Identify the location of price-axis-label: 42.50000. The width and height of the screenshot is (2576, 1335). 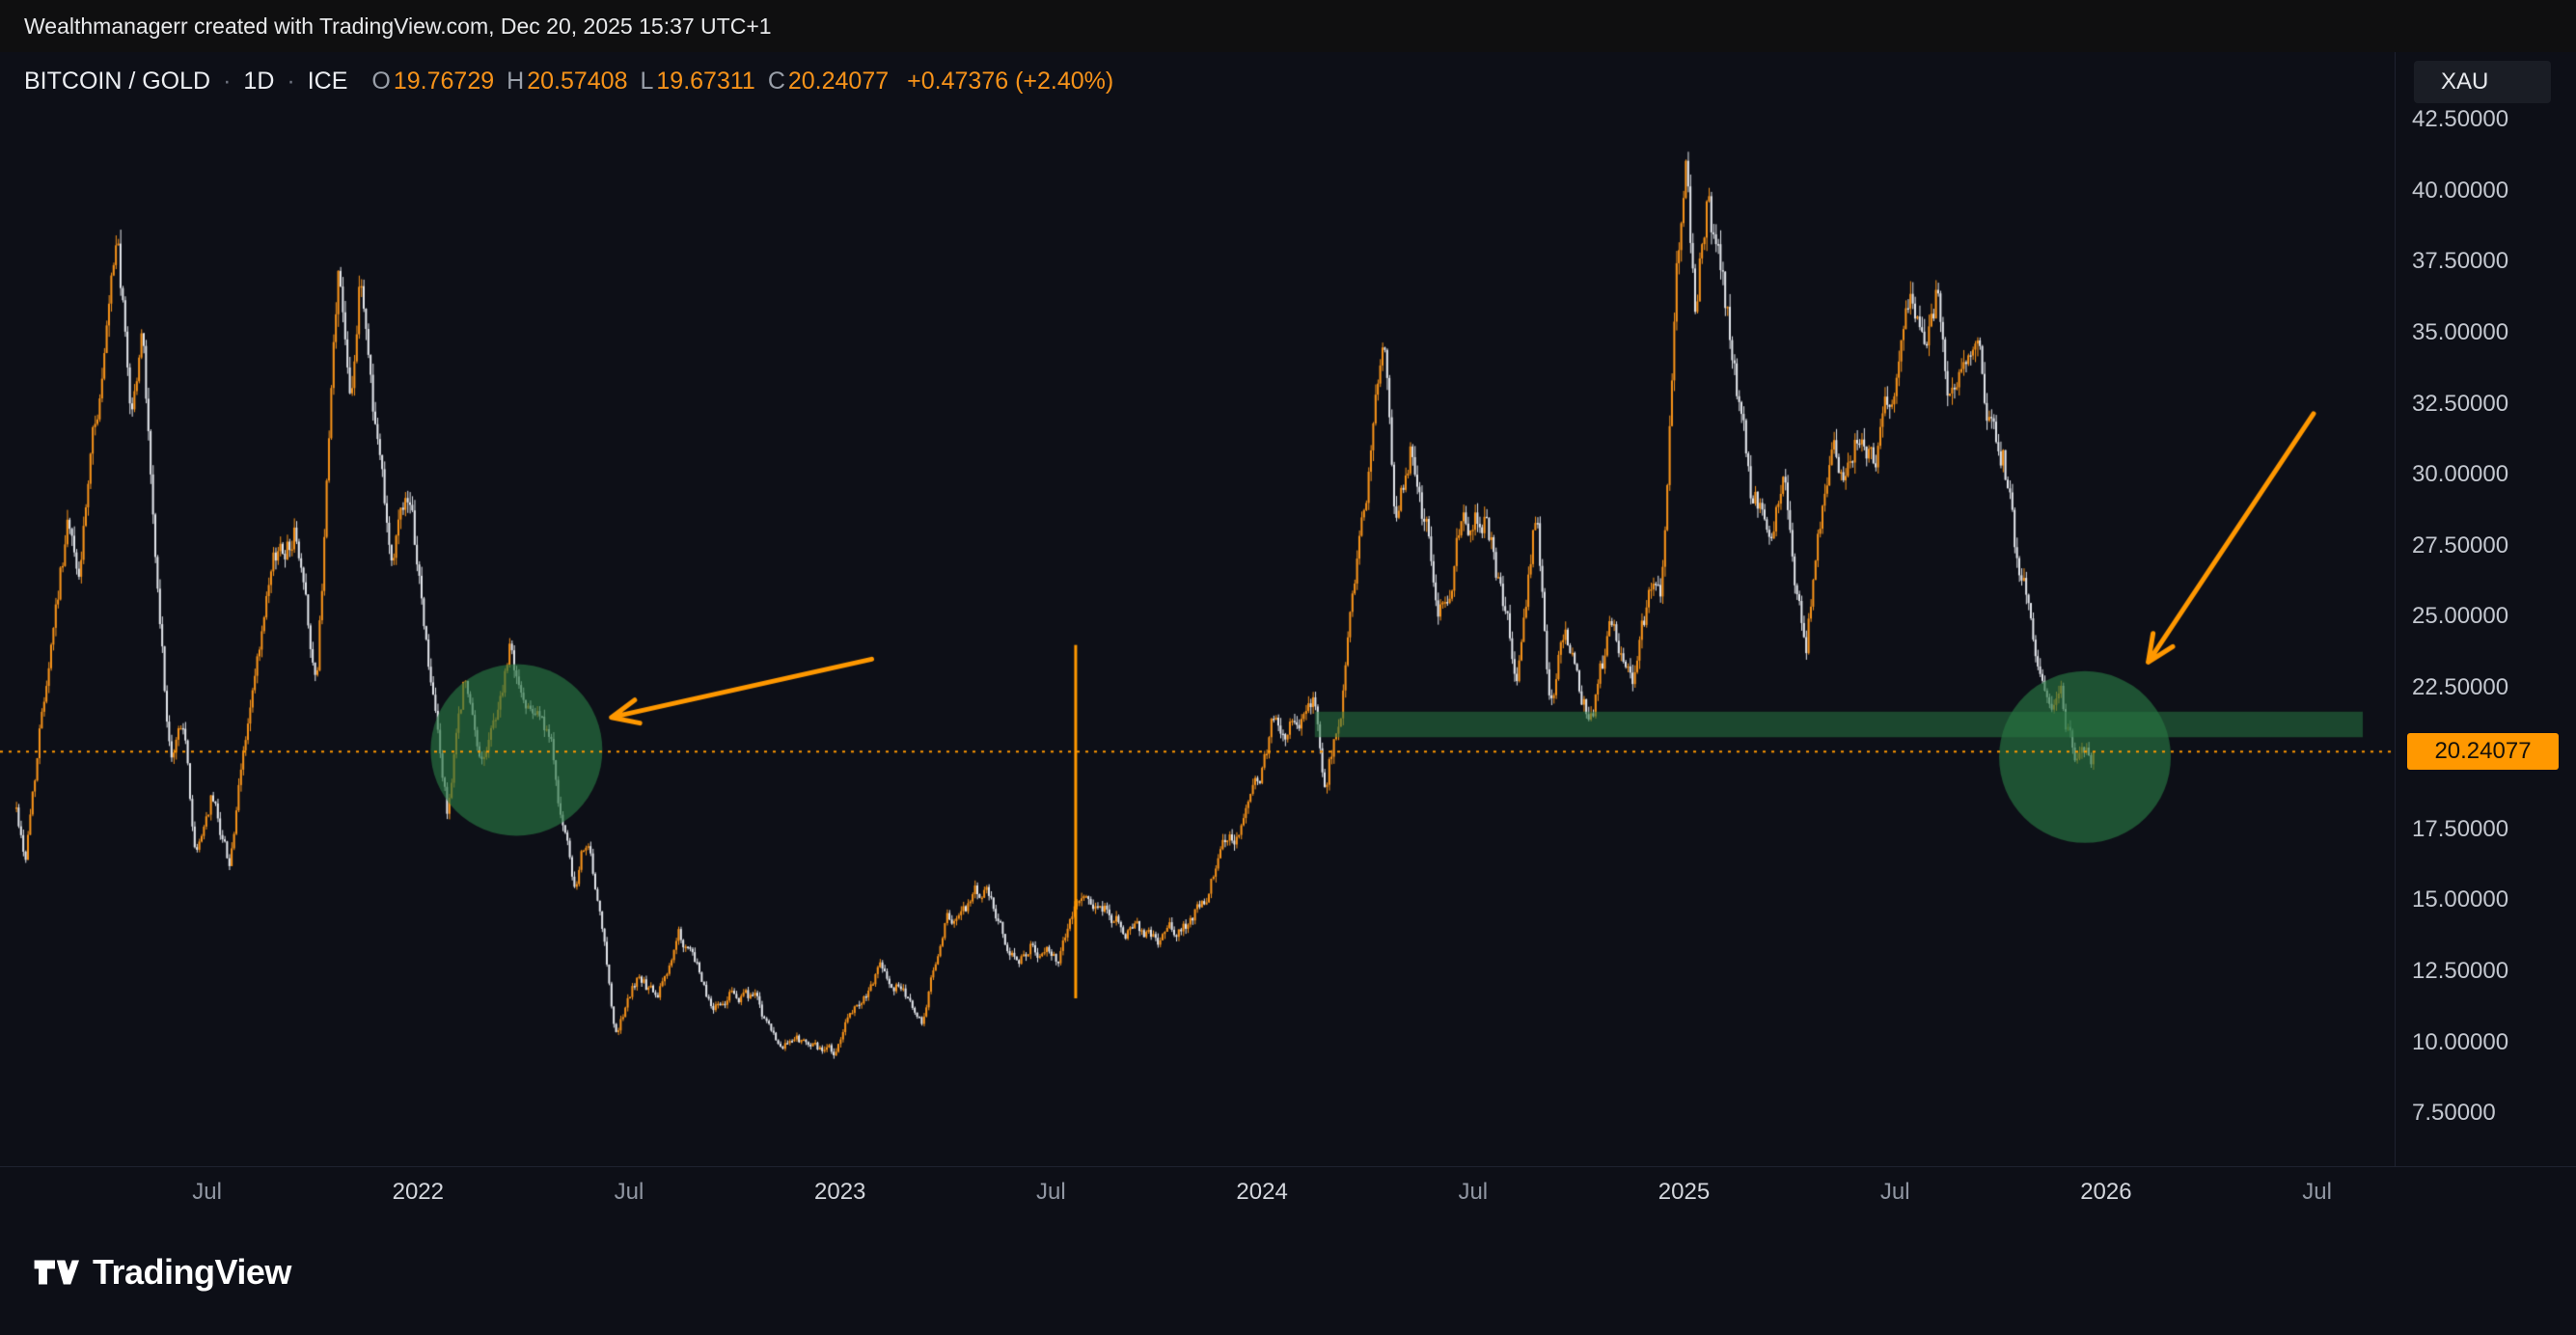
(2460, 119).